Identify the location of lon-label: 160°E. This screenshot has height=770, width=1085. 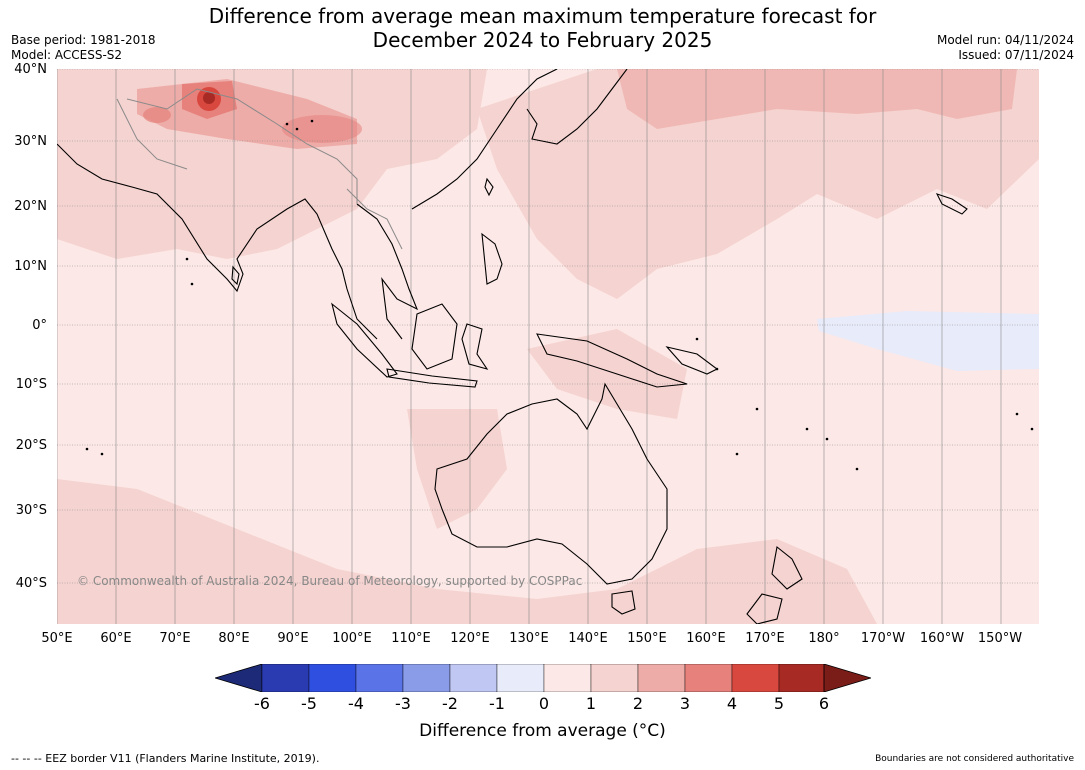
(706, 638).